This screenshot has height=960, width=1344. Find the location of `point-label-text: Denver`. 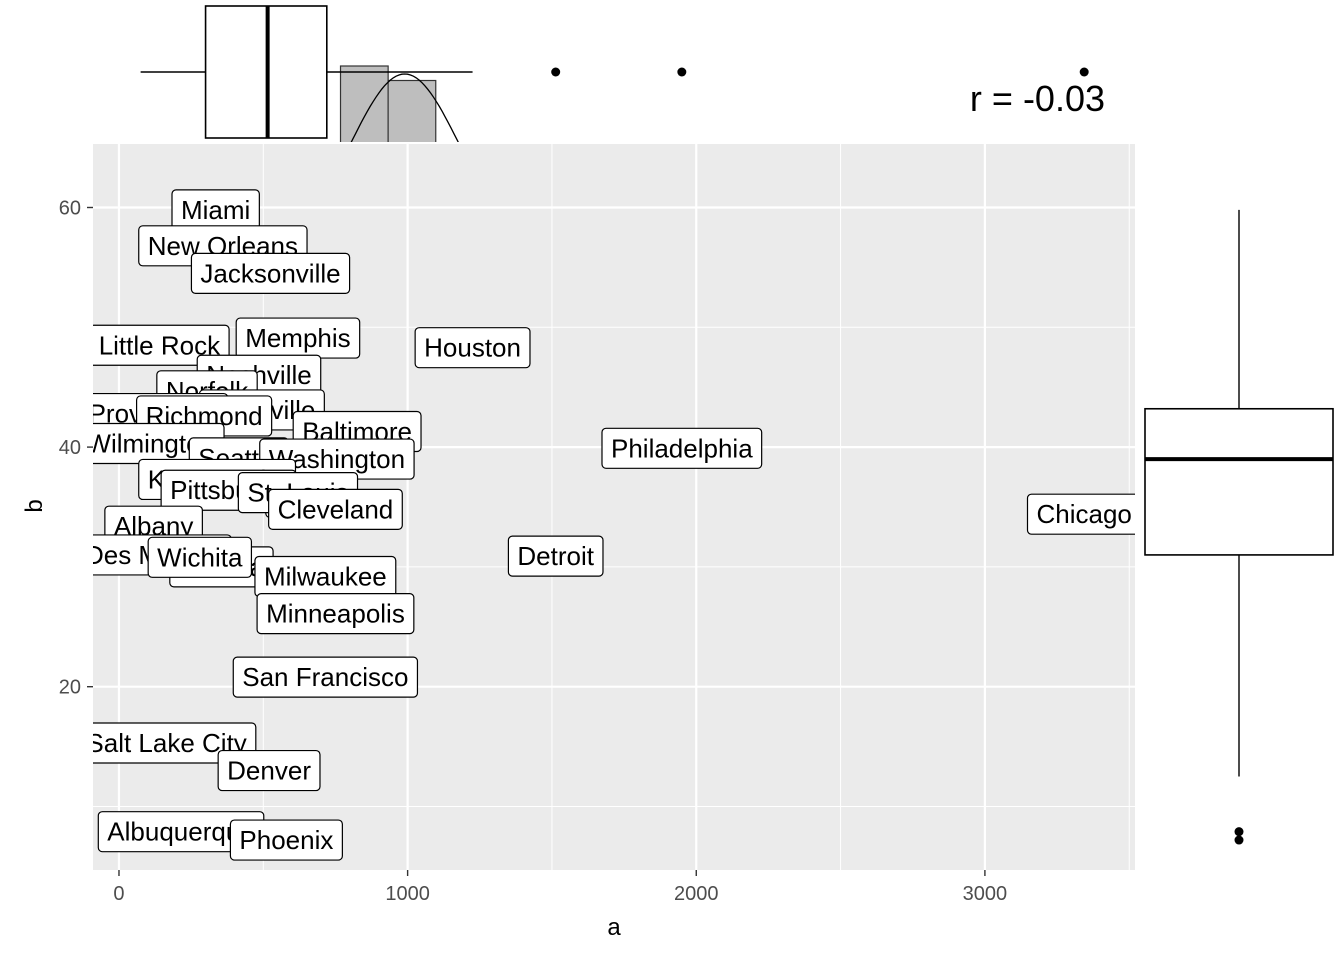

point-label-text: Denver is located at coordinates (269, 771).